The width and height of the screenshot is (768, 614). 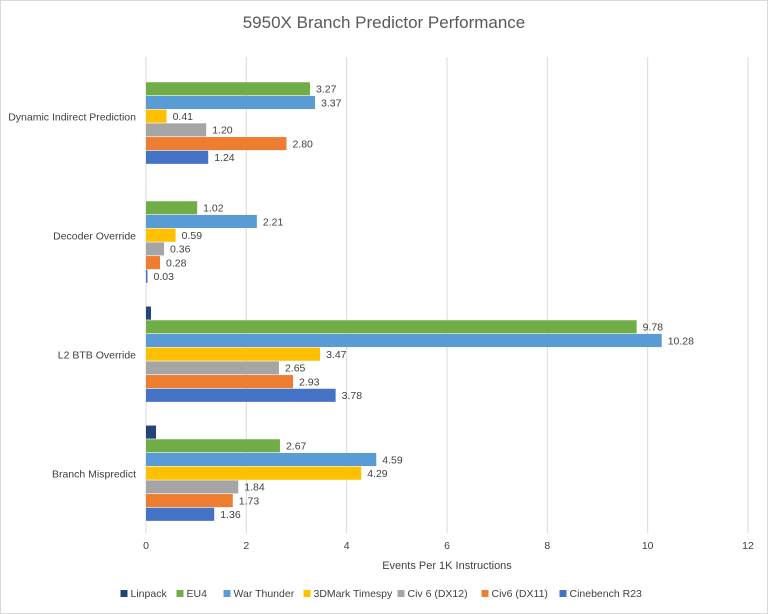 What do you see at coordinates (520, 594) in the screenshot?
I see `legend-label: Civ6 (DX11)` at bounding box center [520, 594].